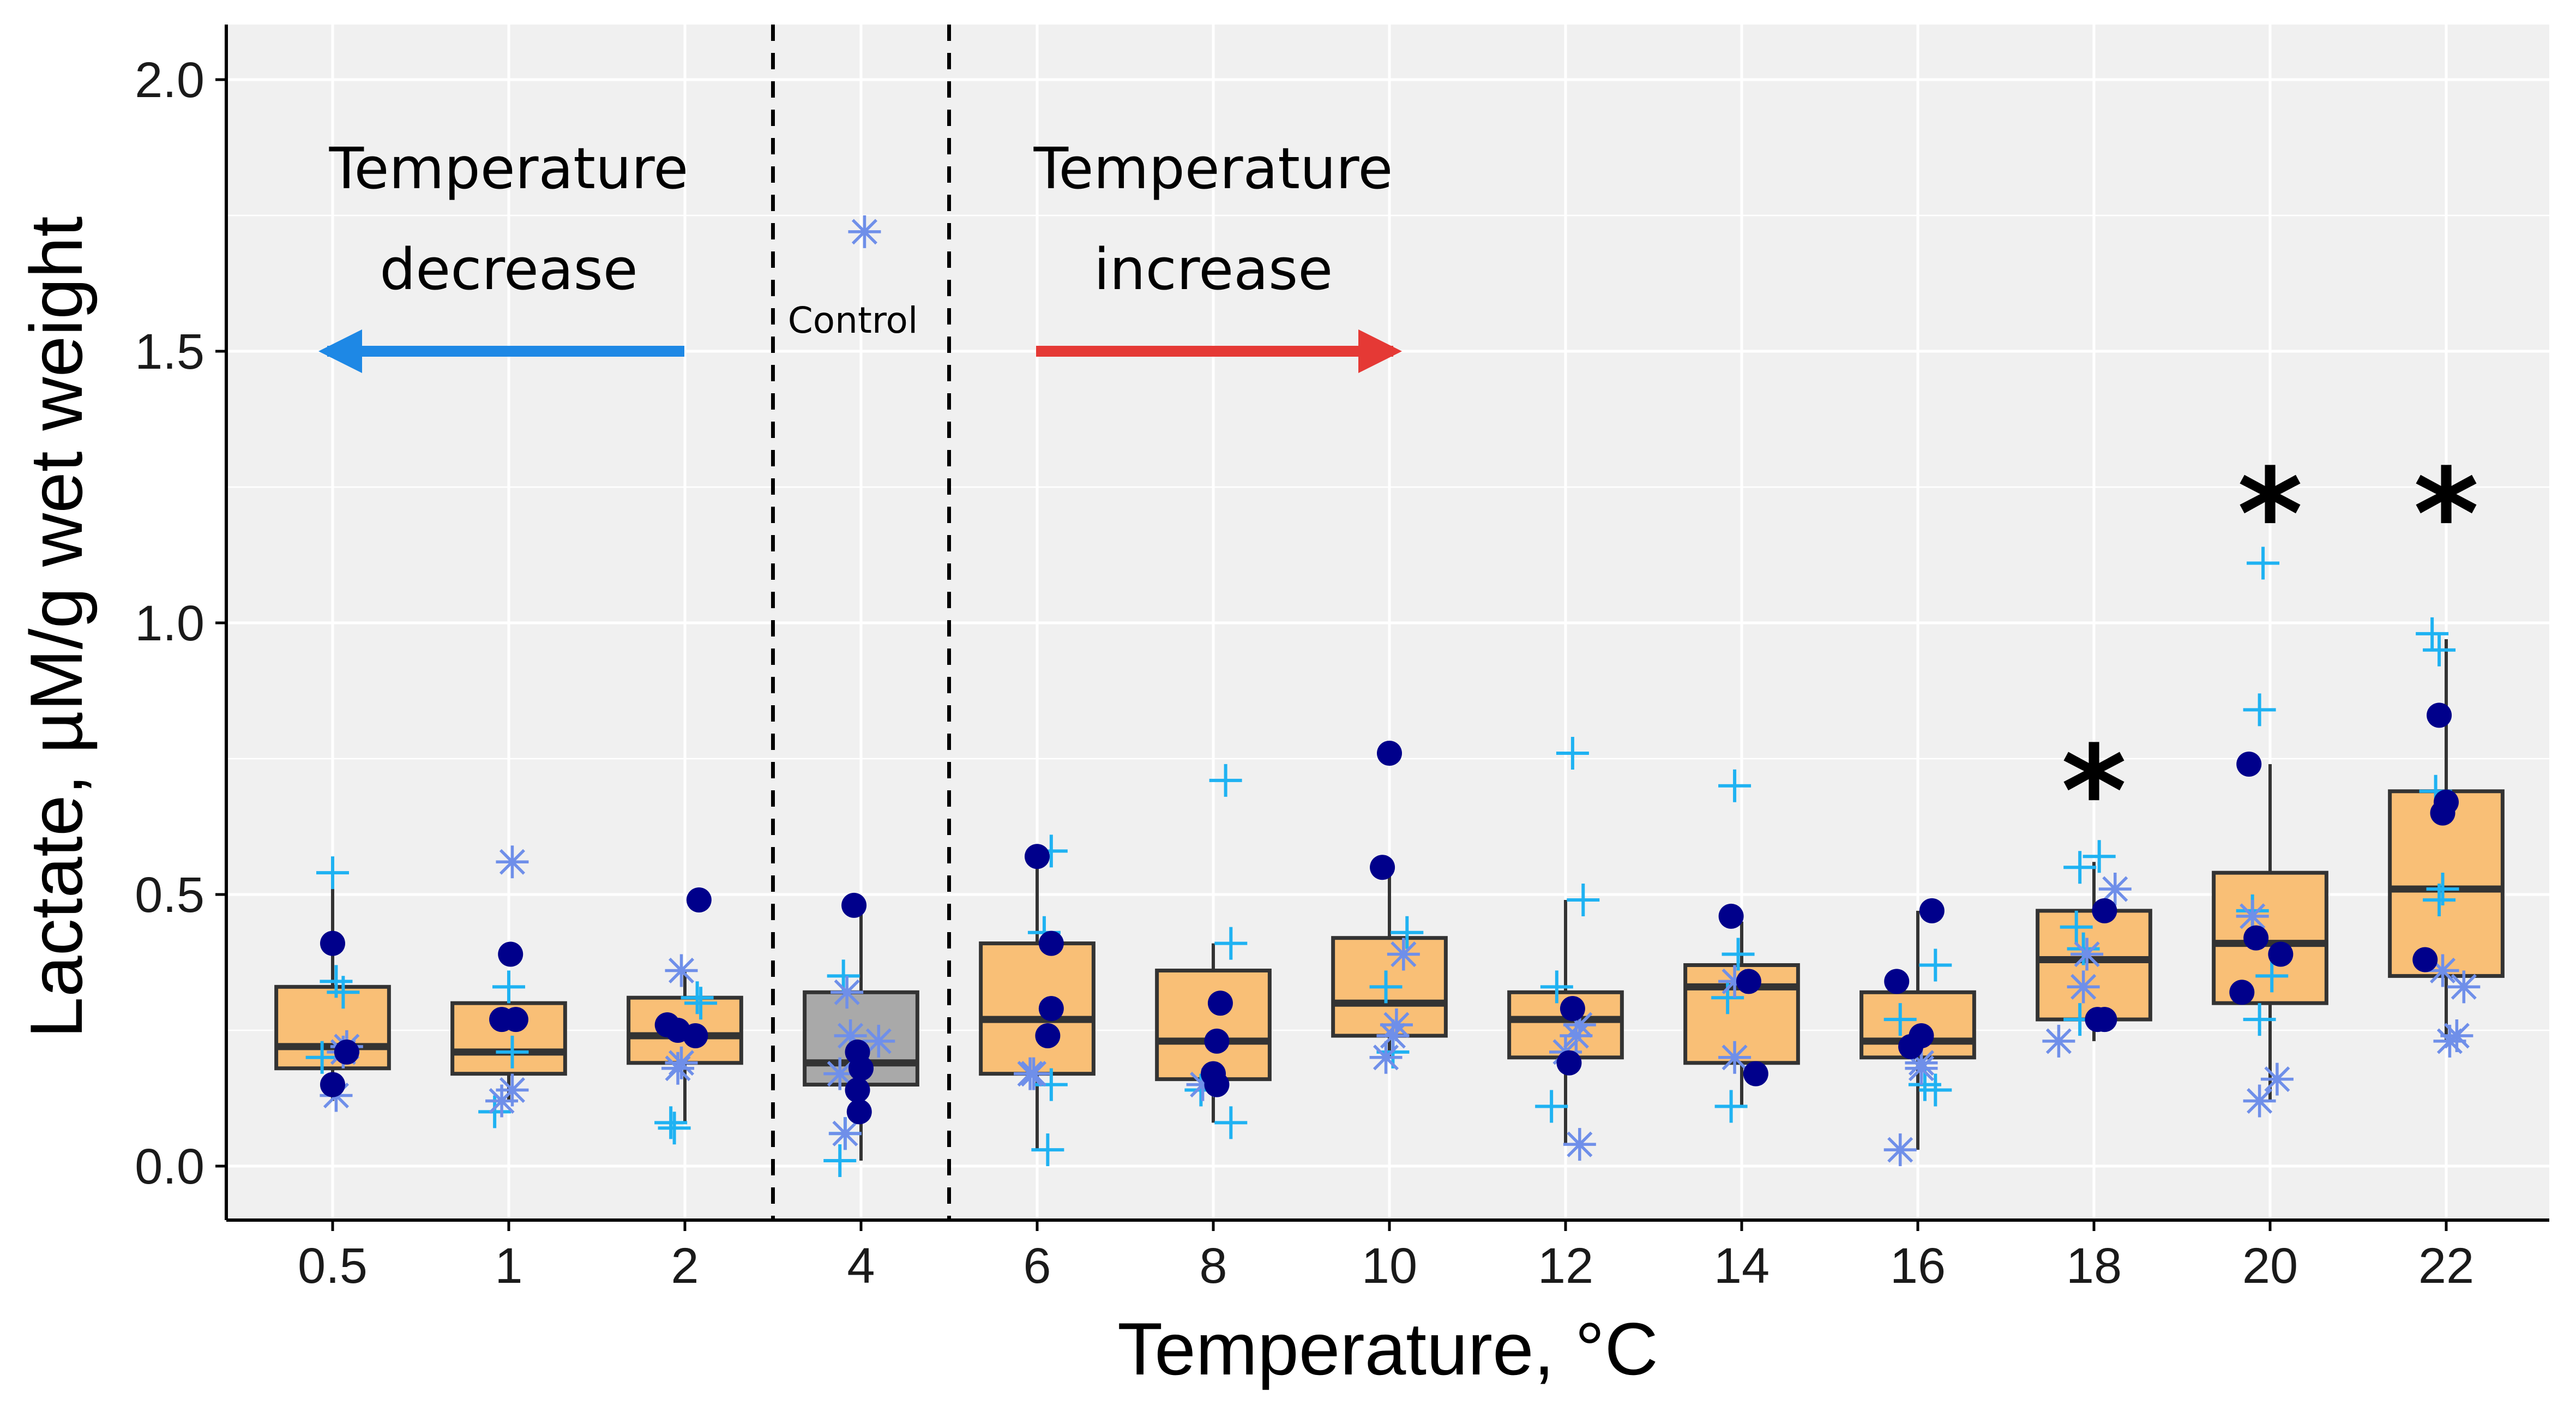 This screenshot has height=1417, width=2576. I want to click on y-axis-title: Lactate, µM/g wet weight, so click(56, 627).